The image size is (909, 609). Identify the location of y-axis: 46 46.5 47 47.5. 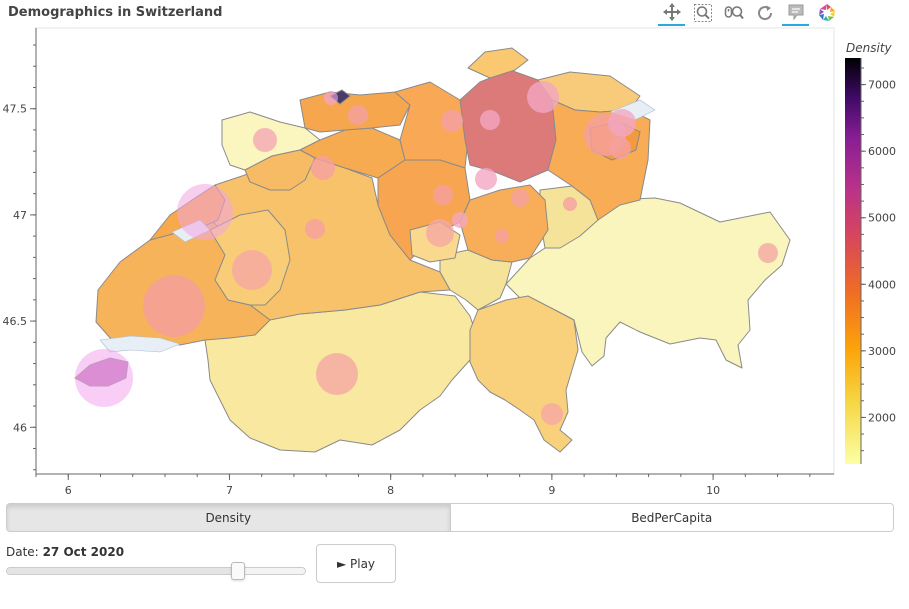
(20, 251).